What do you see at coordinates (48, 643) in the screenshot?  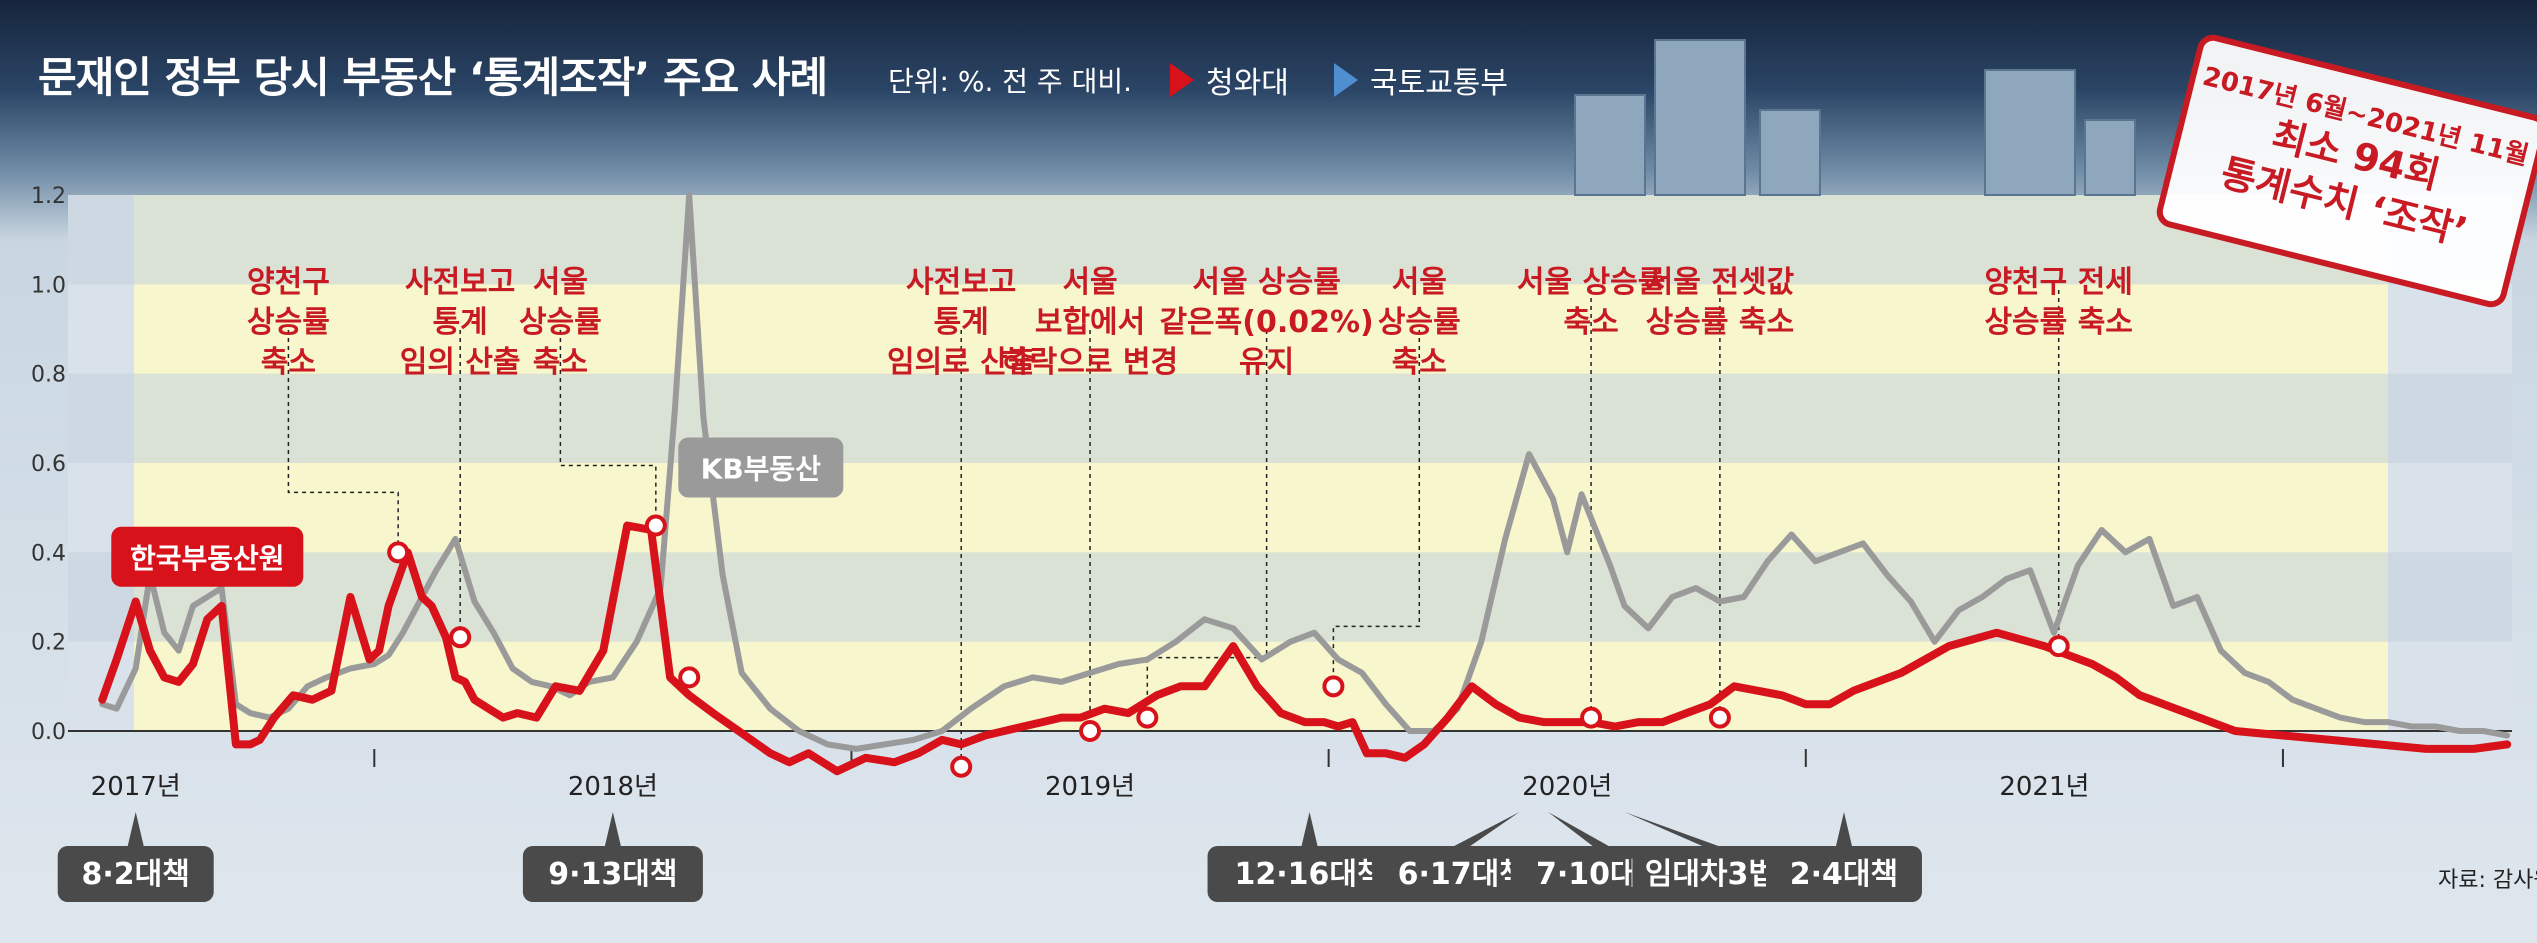 I see `y-tick-label: 0.2` at bounding box center [48, 643].